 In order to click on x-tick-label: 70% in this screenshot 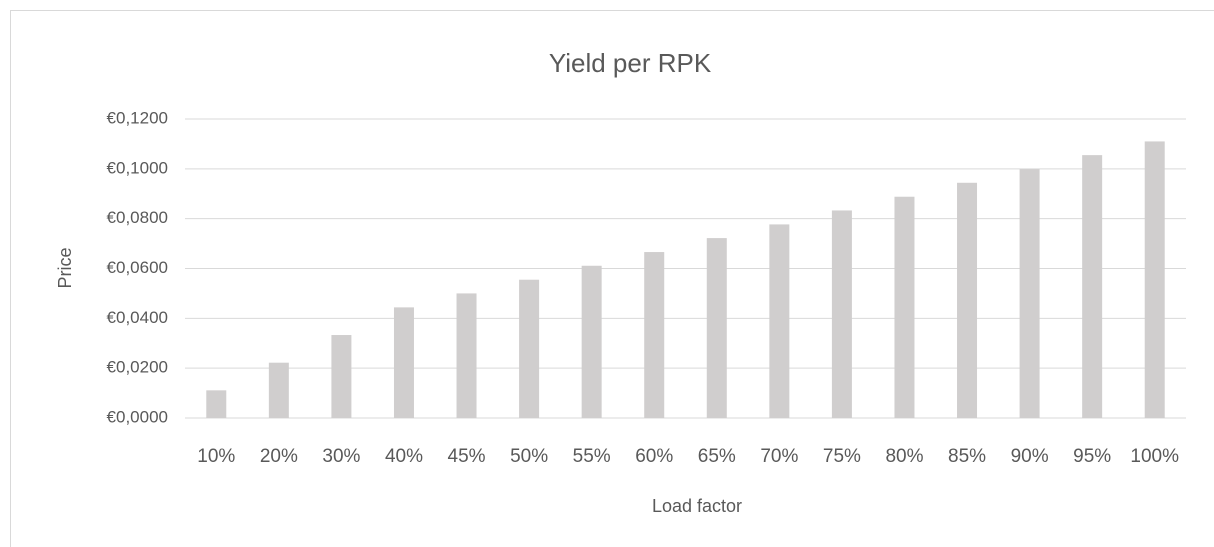, I will do `click(779, 456)`.